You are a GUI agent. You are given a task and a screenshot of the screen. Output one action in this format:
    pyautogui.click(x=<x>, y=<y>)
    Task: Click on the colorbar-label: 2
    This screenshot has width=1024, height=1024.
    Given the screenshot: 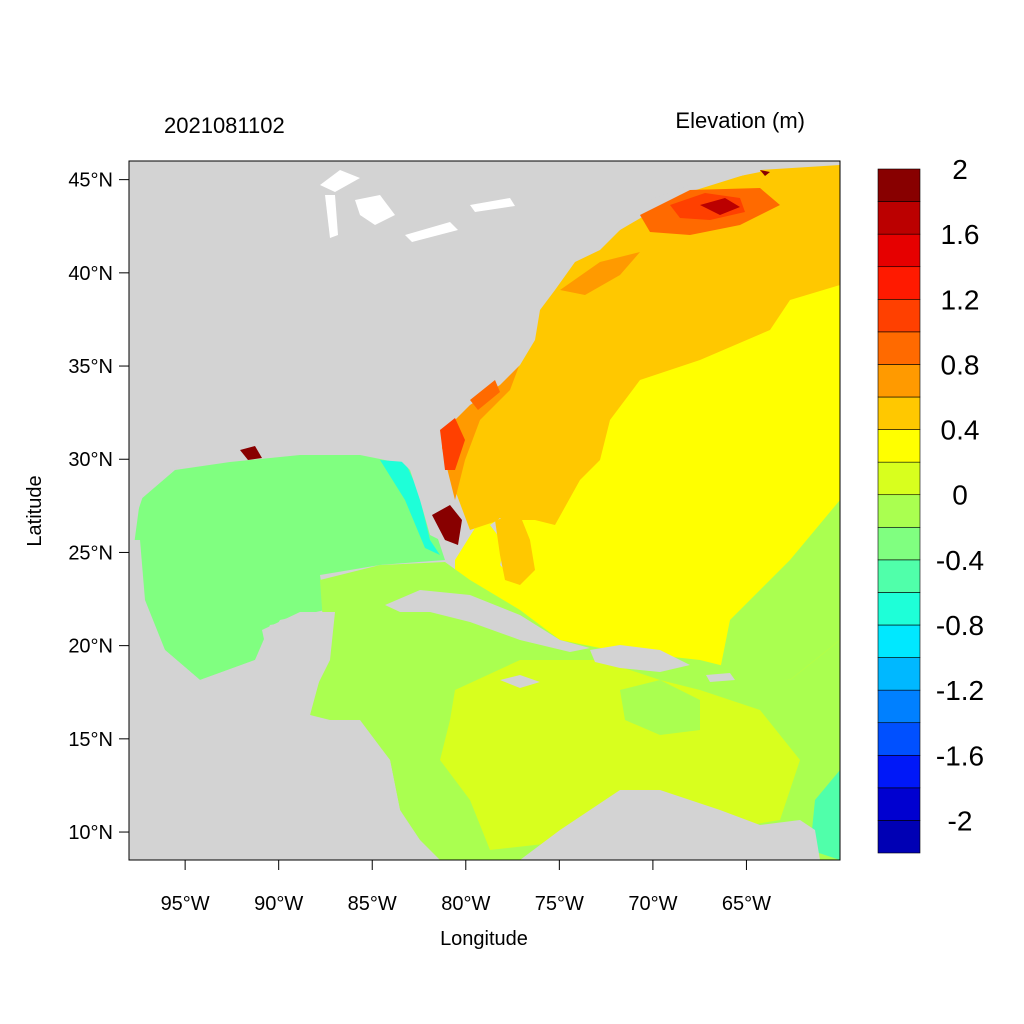 What is the action you would take?
    pyautogui.click(x=960, y=169)
    